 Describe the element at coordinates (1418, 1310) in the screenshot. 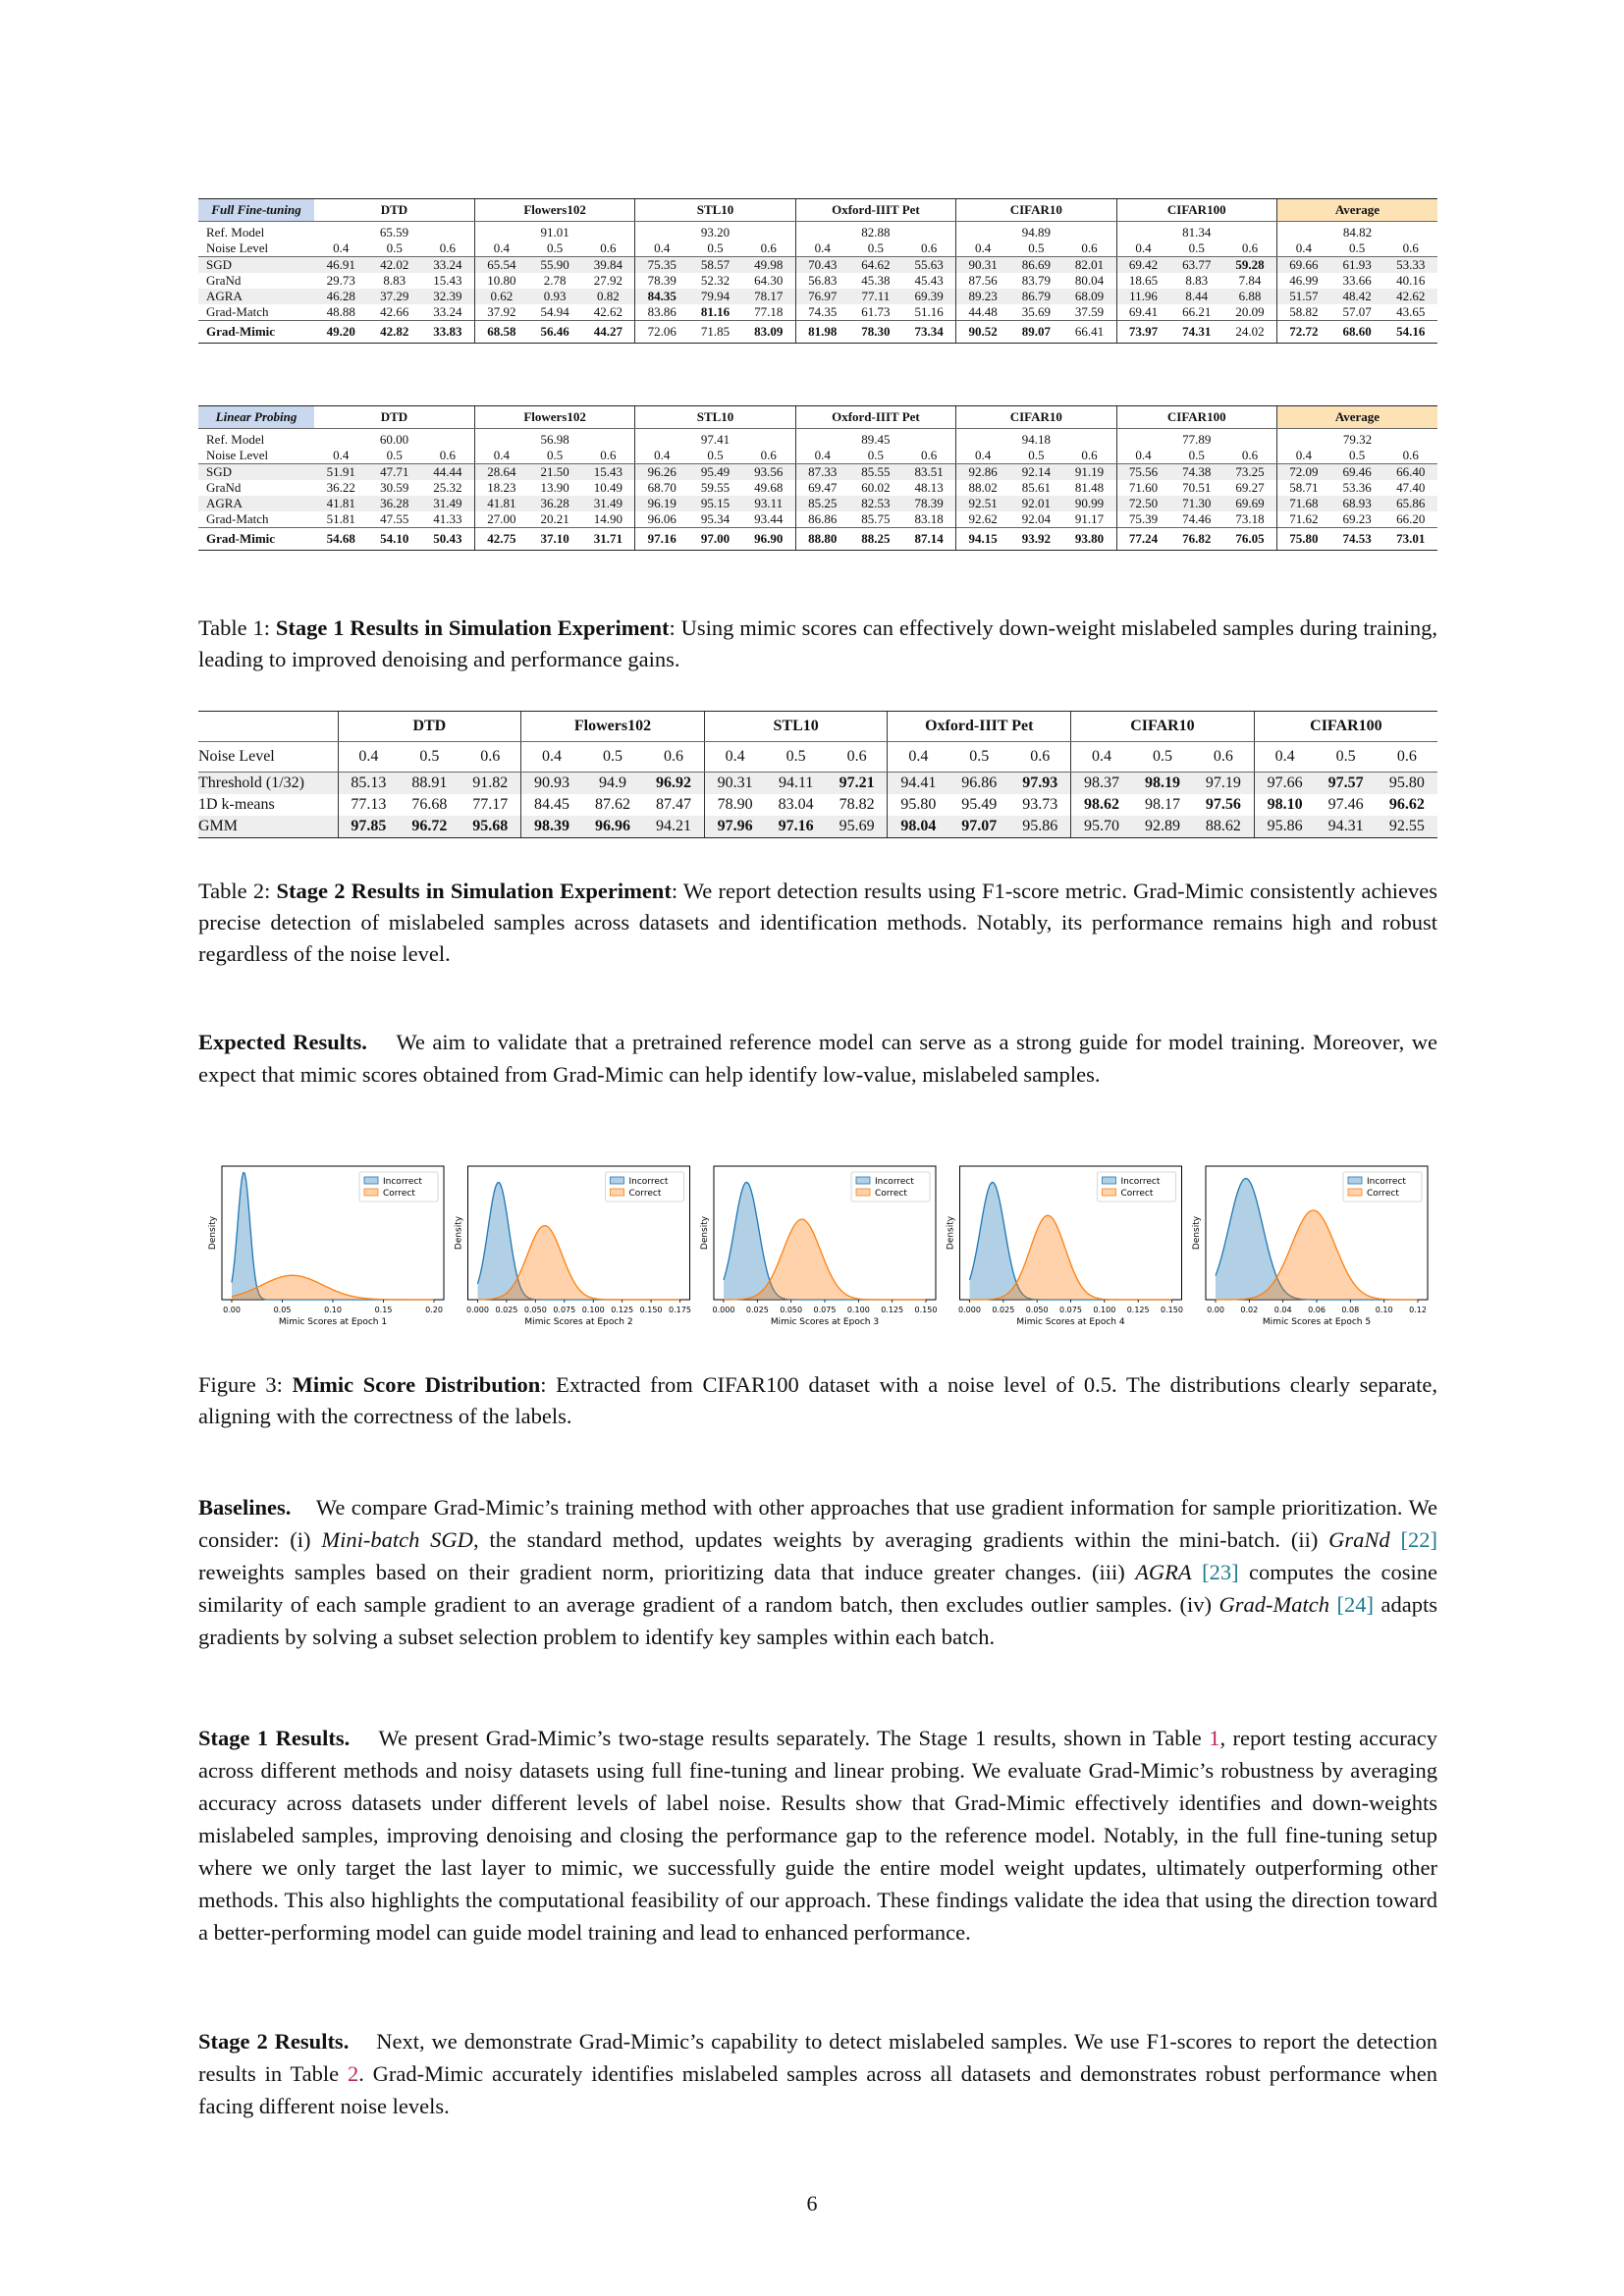

I see `x-tick-label: 0.12` at that location.